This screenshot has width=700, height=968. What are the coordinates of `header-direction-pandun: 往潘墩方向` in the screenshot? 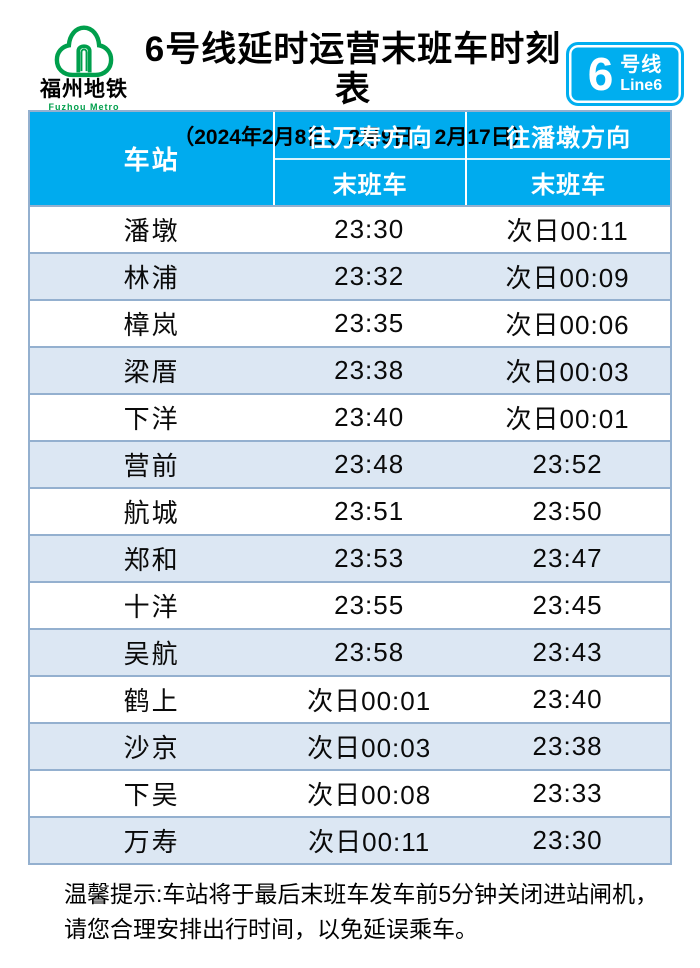 It's located at (568, 136).